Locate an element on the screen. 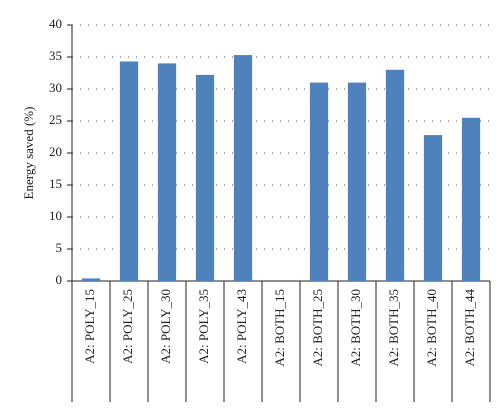 This screenshot has width=500, height=409. x-tick-label: A2: BOTH_15 is located at coordinates (279, 328).